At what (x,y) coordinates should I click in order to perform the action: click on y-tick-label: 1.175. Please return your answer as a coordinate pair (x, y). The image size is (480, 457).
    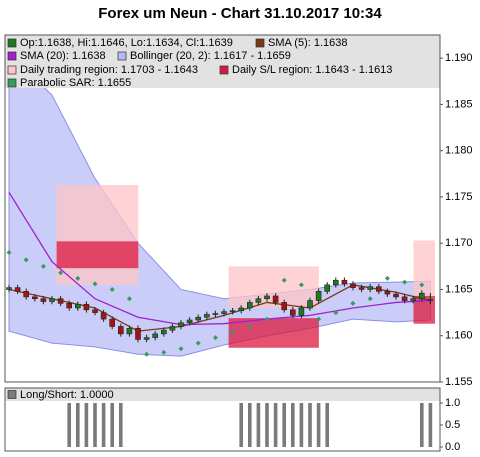
    Looking at the image, I should click on (459, 197).